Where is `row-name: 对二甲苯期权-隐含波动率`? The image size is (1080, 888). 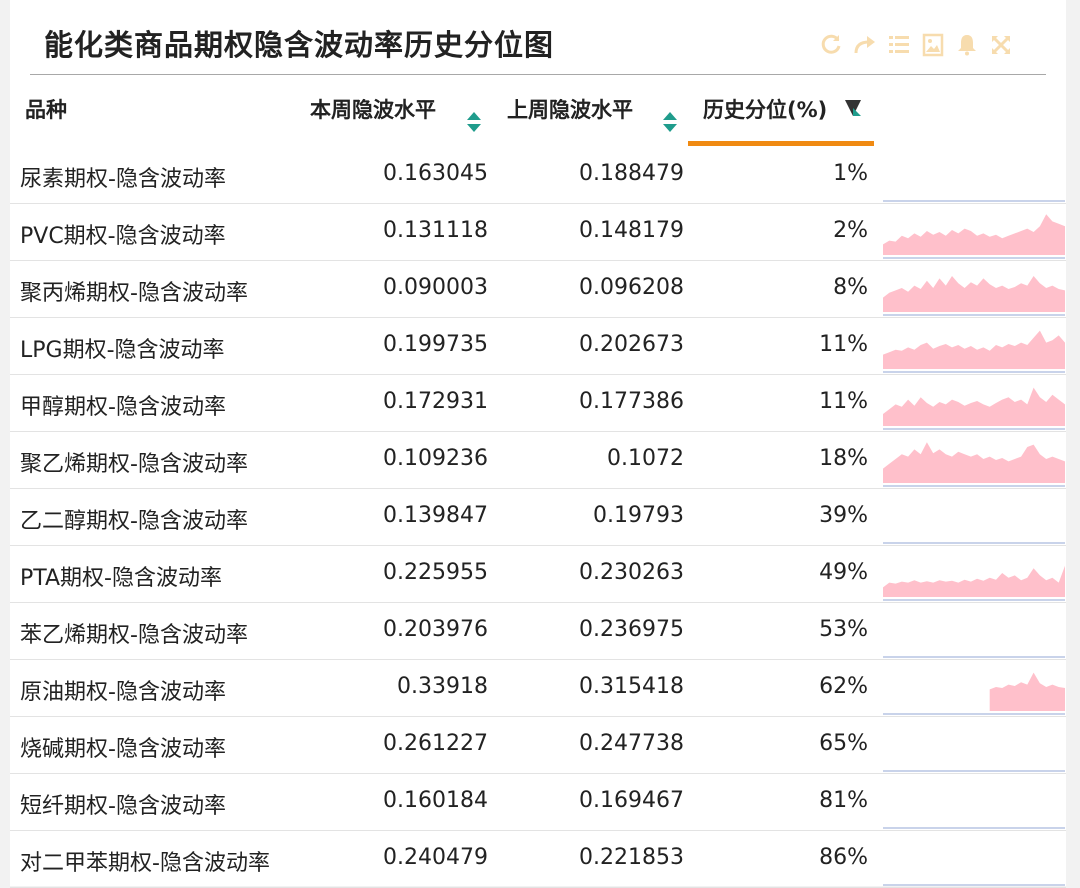 row-name: 对二甲苯期权-隐含波动率 is located at coordinates (145, 863).